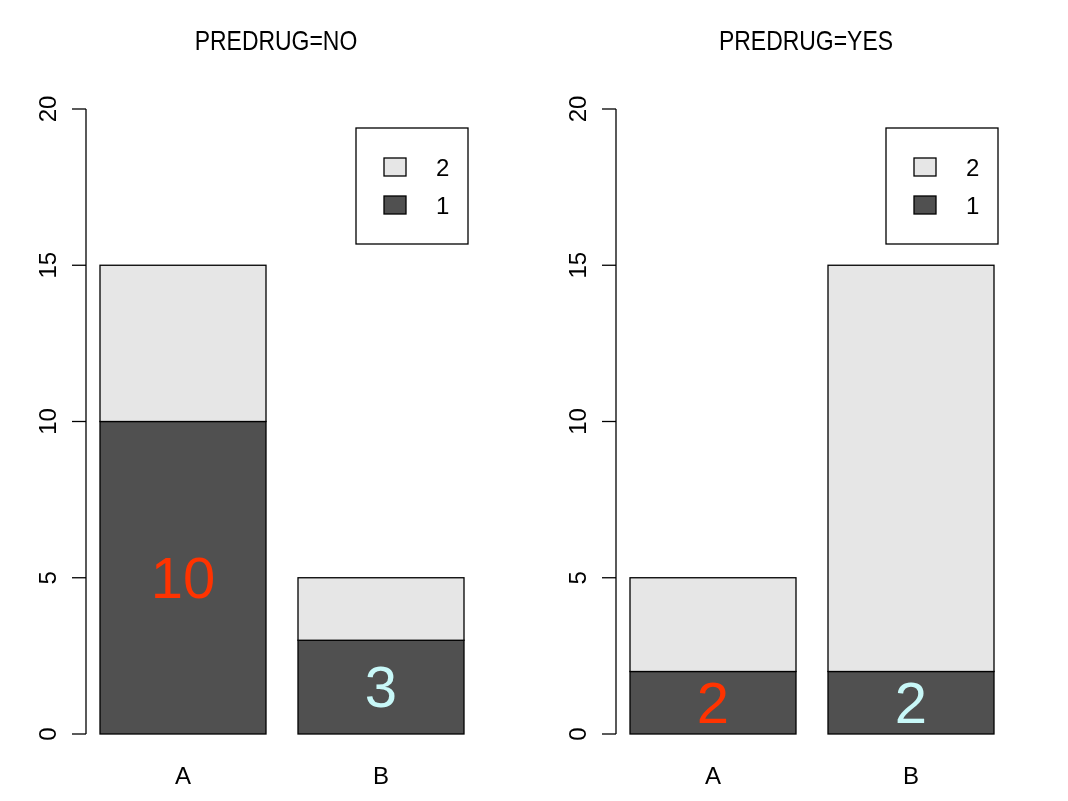  I want to click on chart-title: PREDRUG=NO, so click(276, 40).